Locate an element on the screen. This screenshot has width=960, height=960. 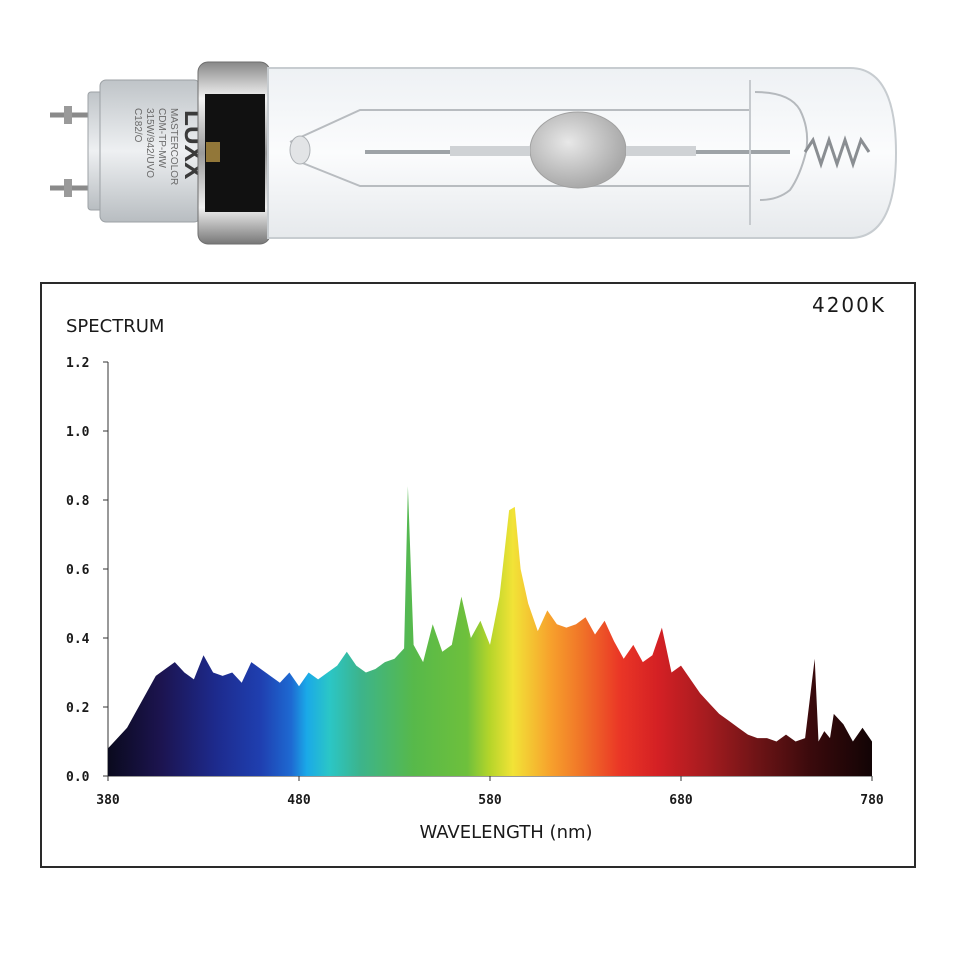
pin-top is located at coordinates (71, 115).